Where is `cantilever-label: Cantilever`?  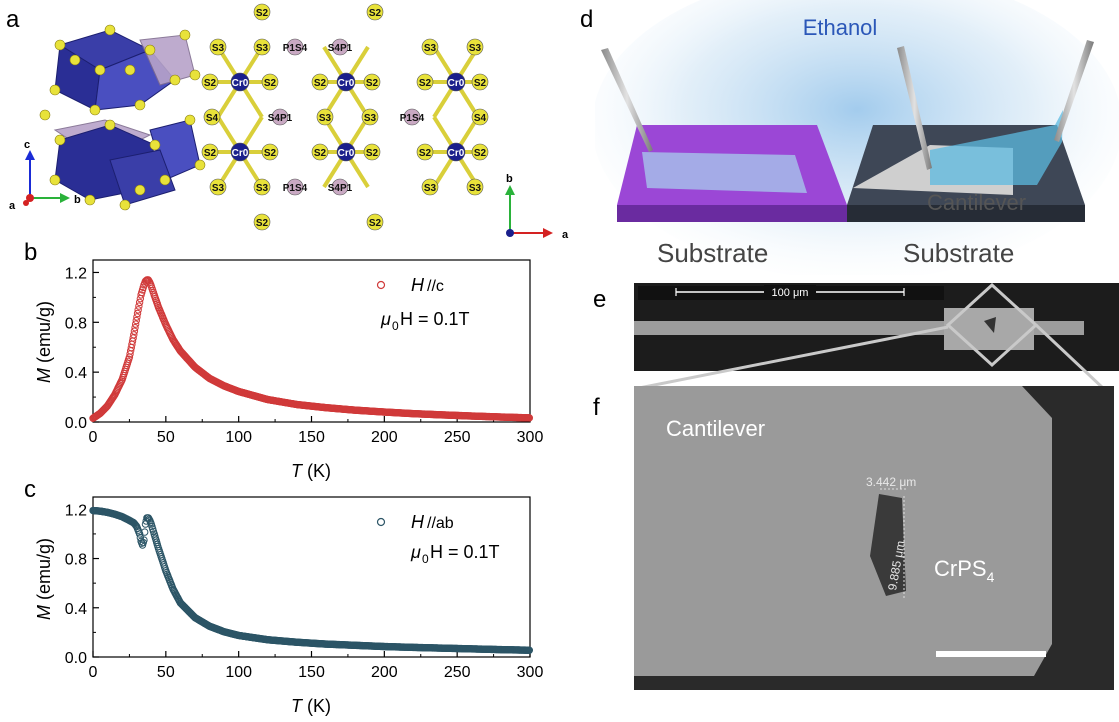 cantilever-label: Cantilever is located at coordinates (976, 202).